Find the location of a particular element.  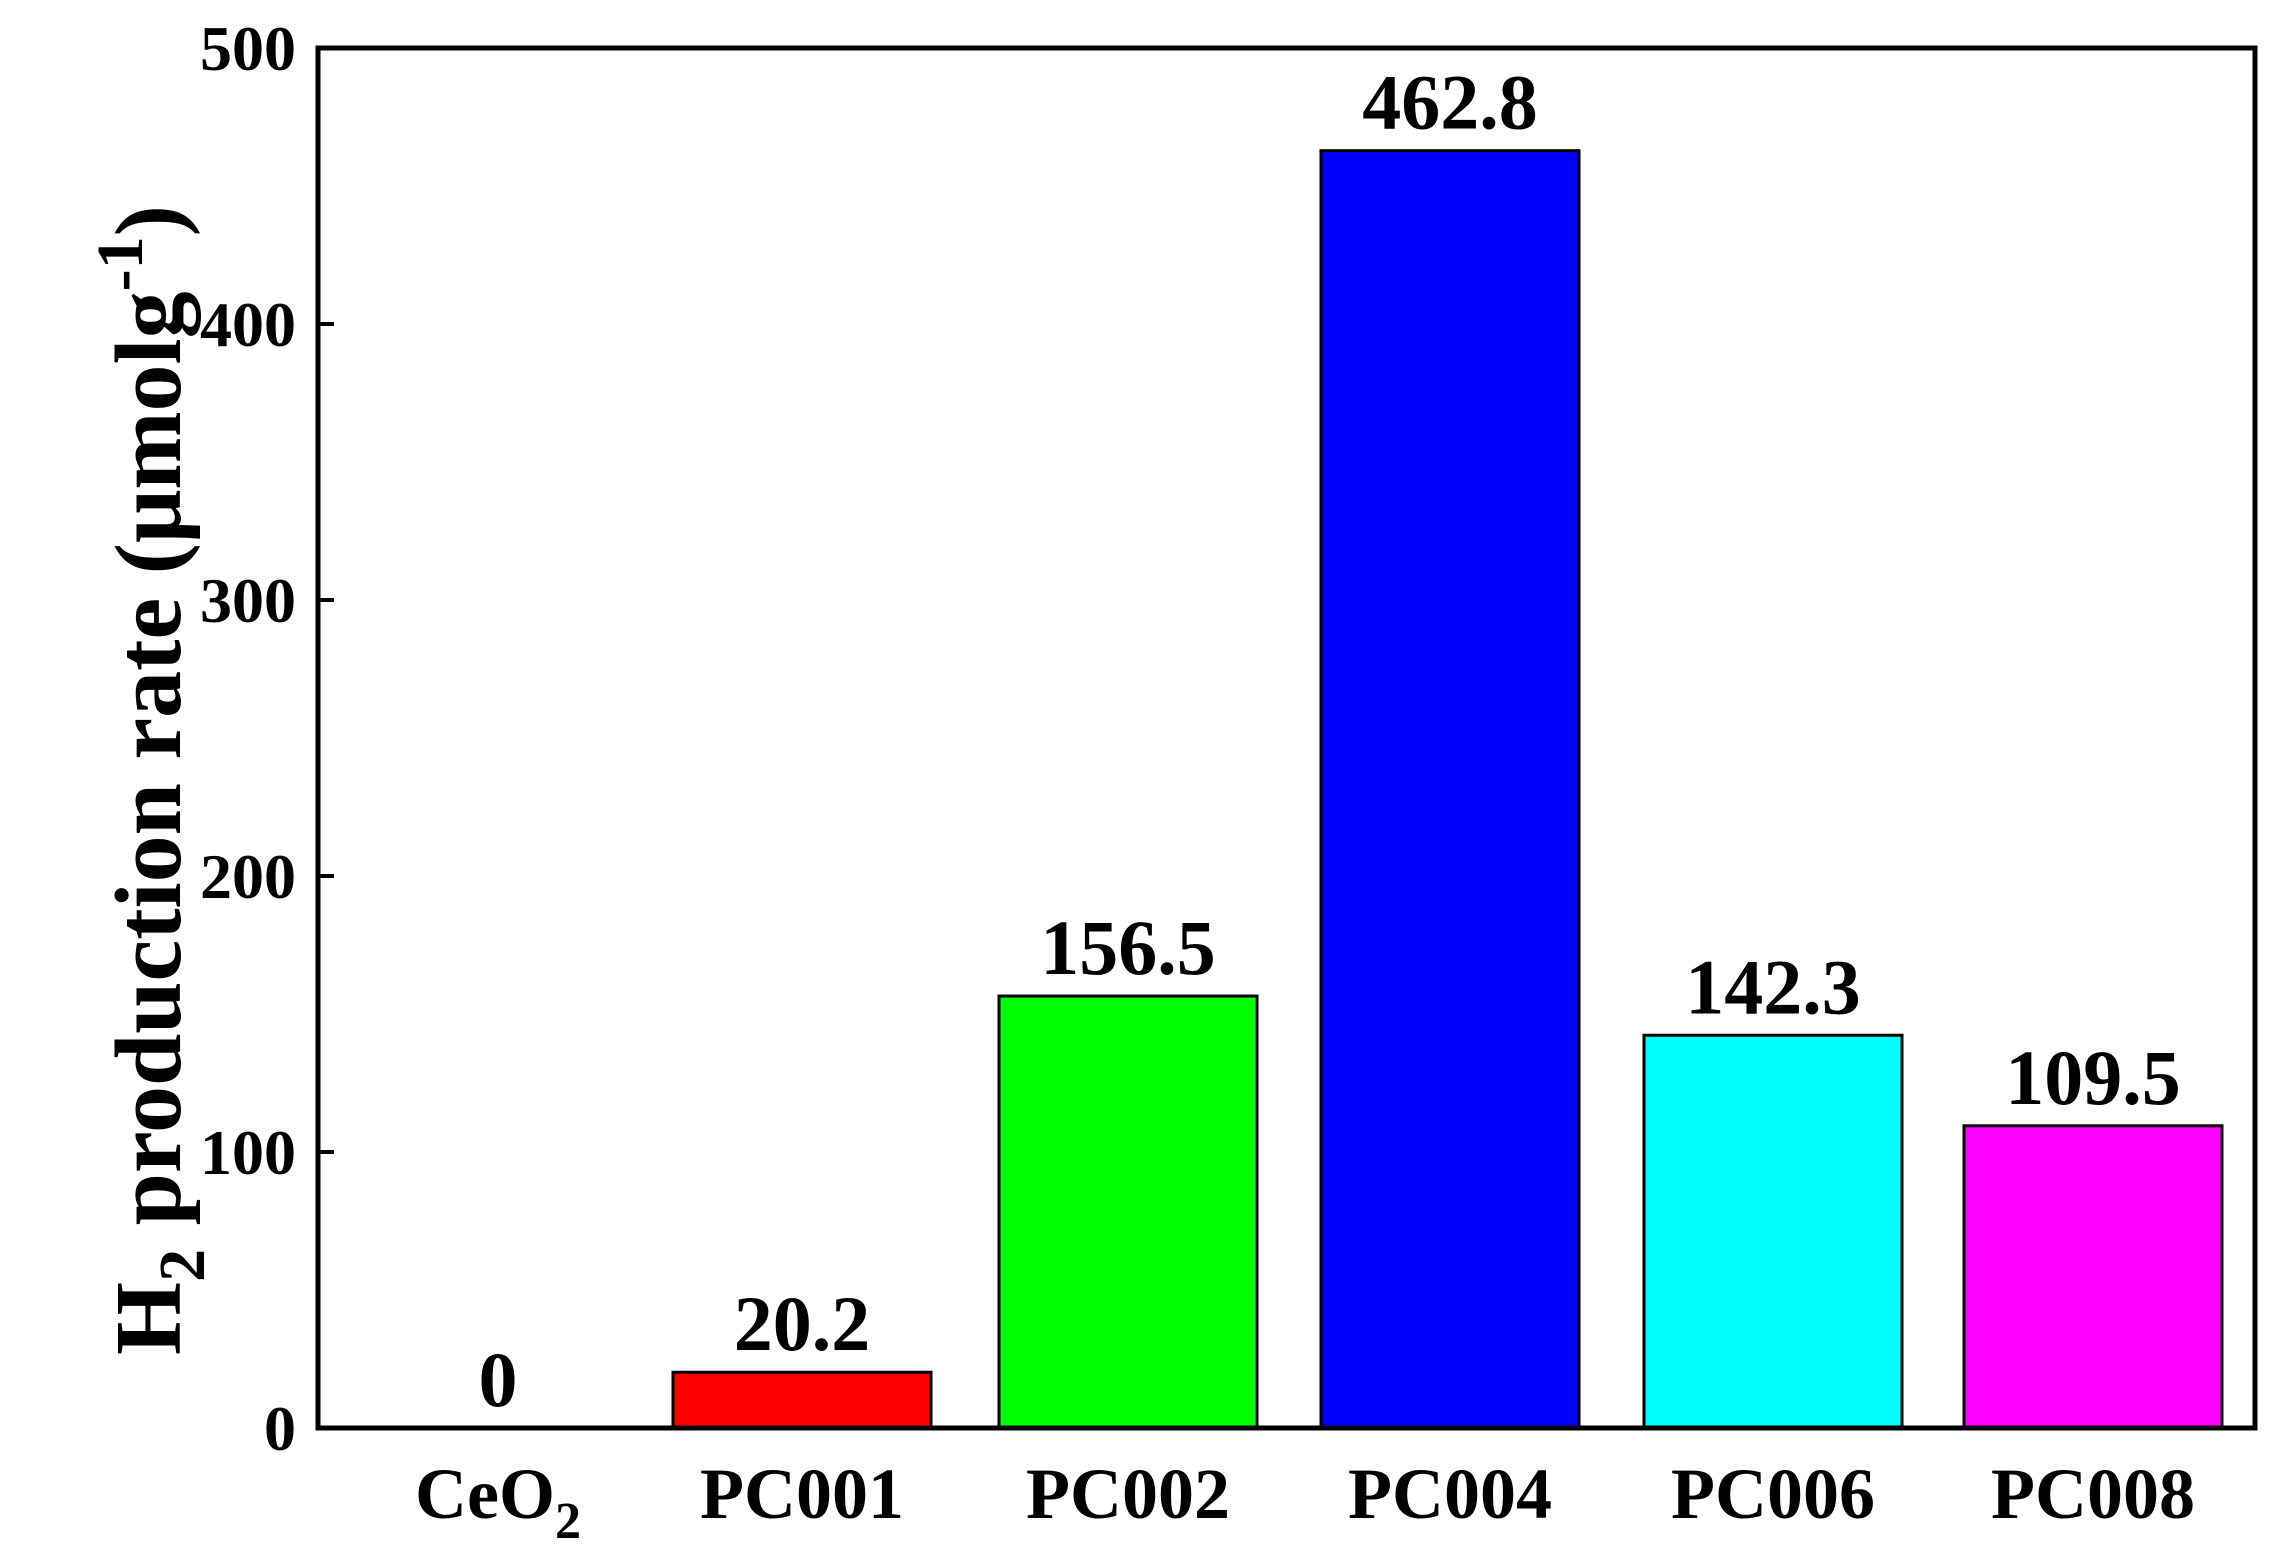

x-tick-label-text: PC002 is located at coordinates (1128, 1494).